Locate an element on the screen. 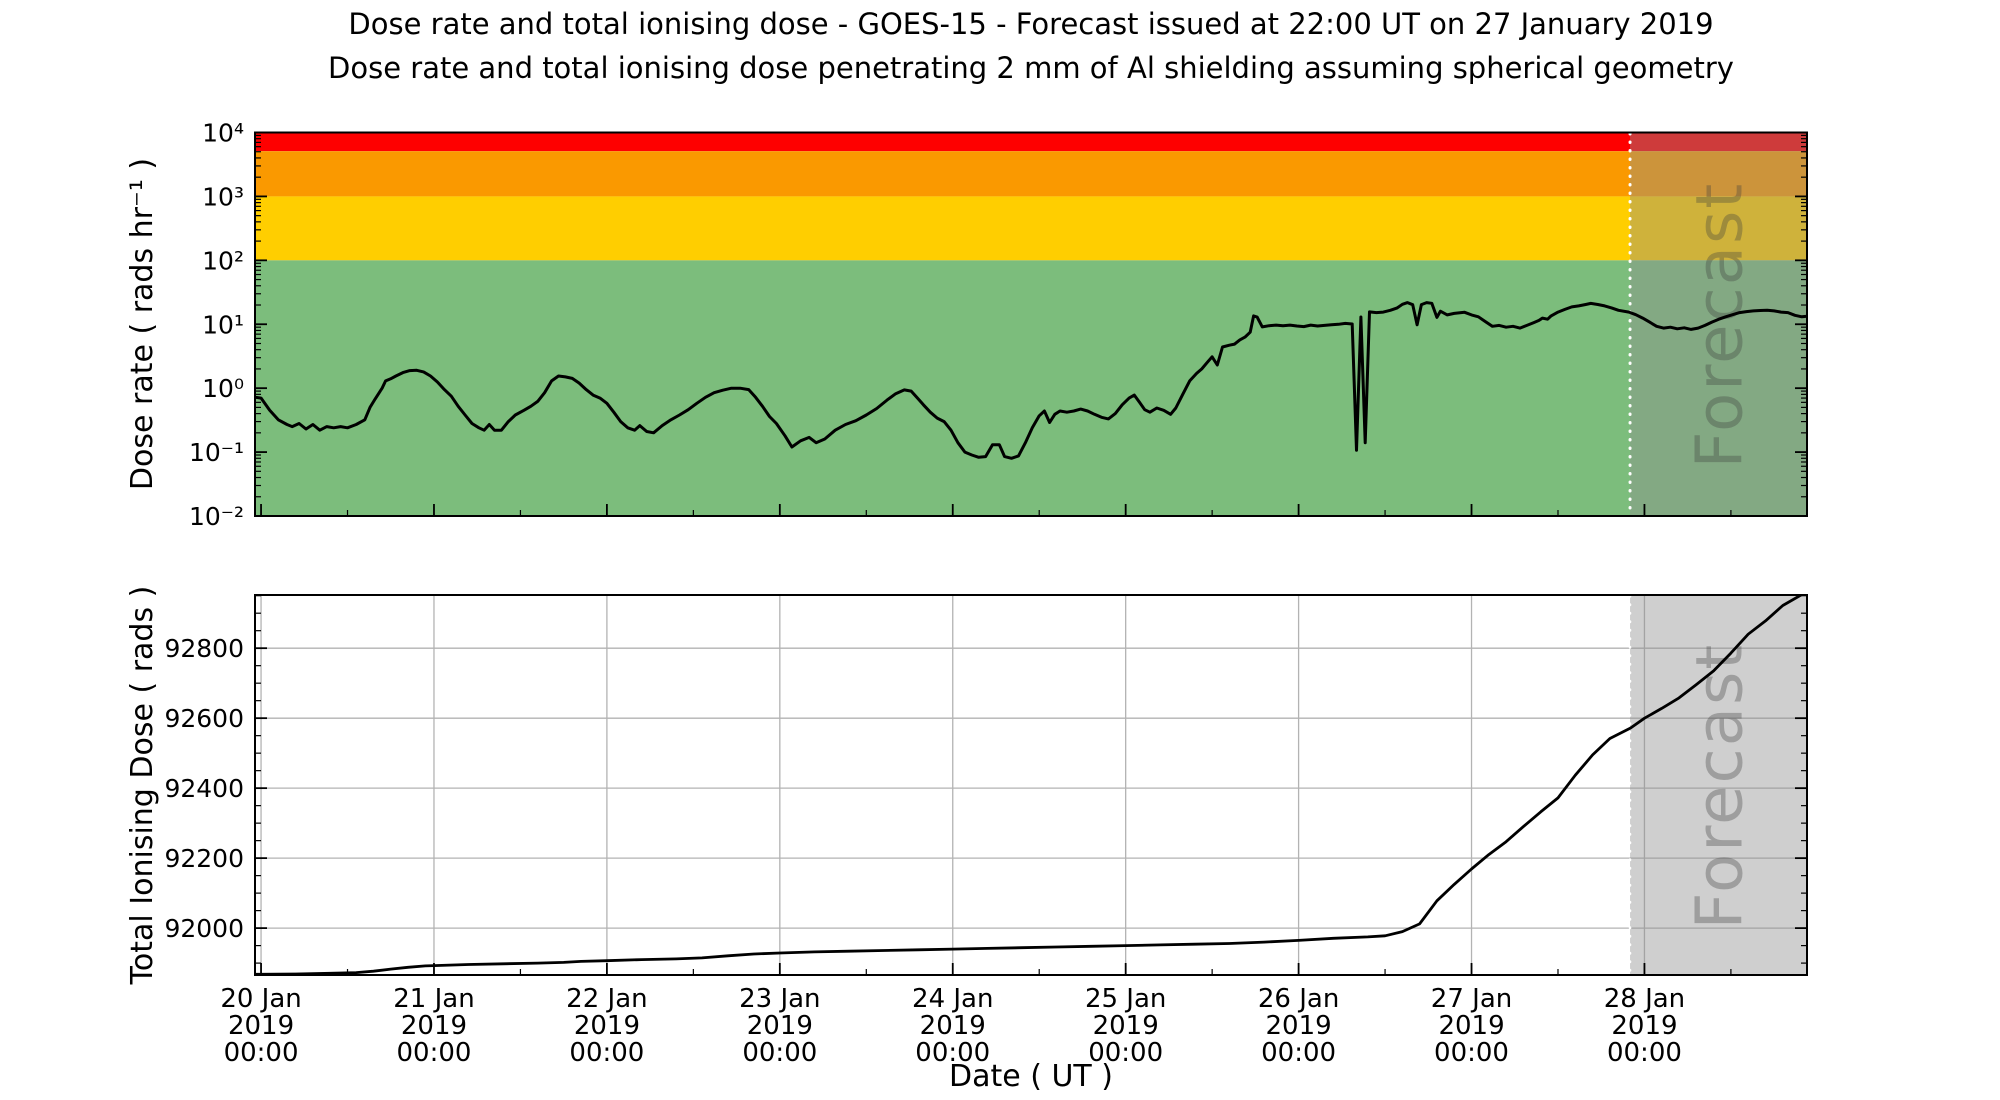 This screenshot has width=2000, height=1100. alert-band-orange-alert is located at coordinates (1031, 174).